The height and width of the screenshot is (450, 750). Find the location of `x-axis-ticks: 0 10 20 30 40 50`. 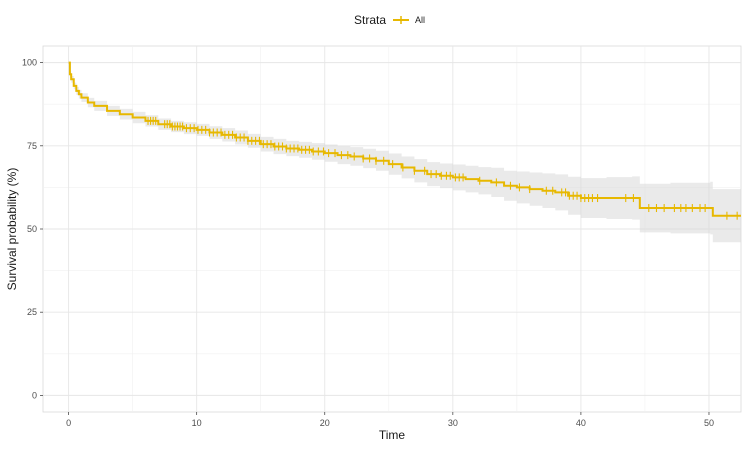

x-axis-ticks: 0 10 20 30 40 50 is located at coordinates (390, 420).